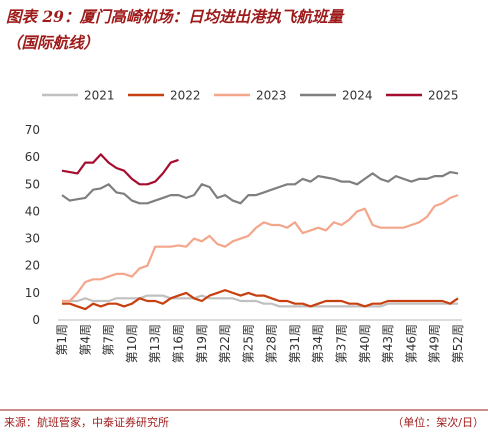 The image size is (488, 435). What do you see at coordinates (32, 211) in the screenshot?
I see `y-tick-label: 40` at bounding box center [32, 211].